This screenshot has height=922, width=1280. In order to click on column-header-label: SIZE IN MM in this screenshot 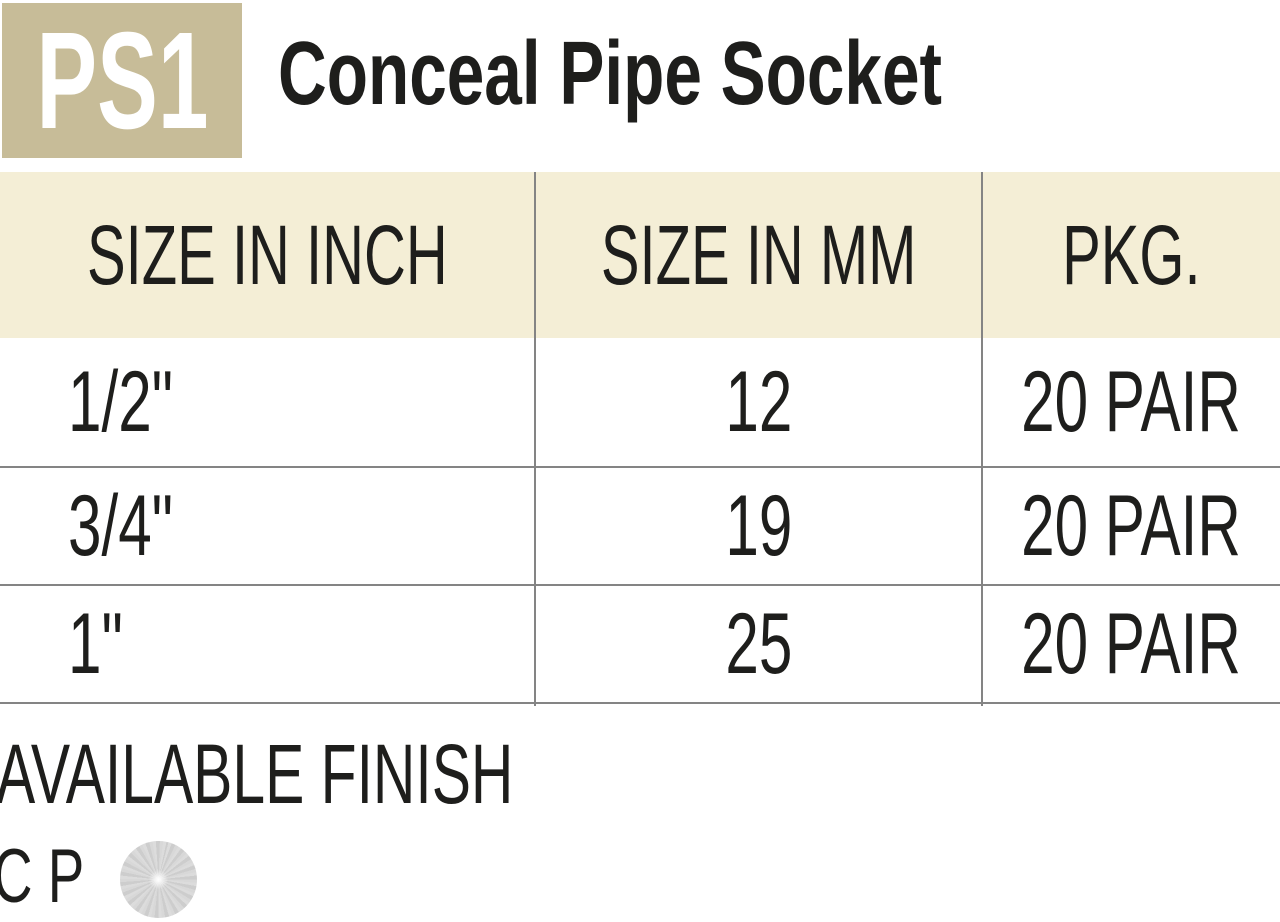, I will do `click(758, 255)`.